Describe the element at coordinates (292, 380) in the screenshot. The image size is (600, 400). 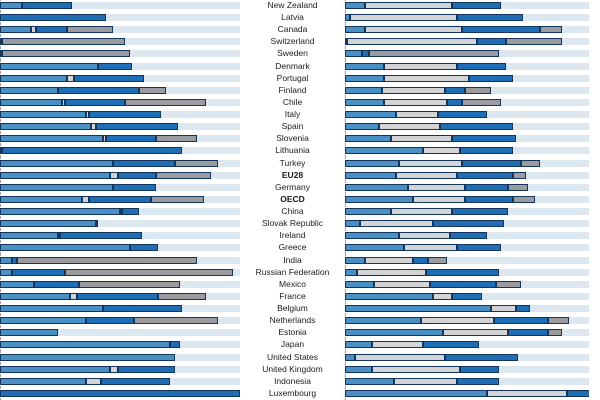
I see `country-label: Indonesia` at that location.